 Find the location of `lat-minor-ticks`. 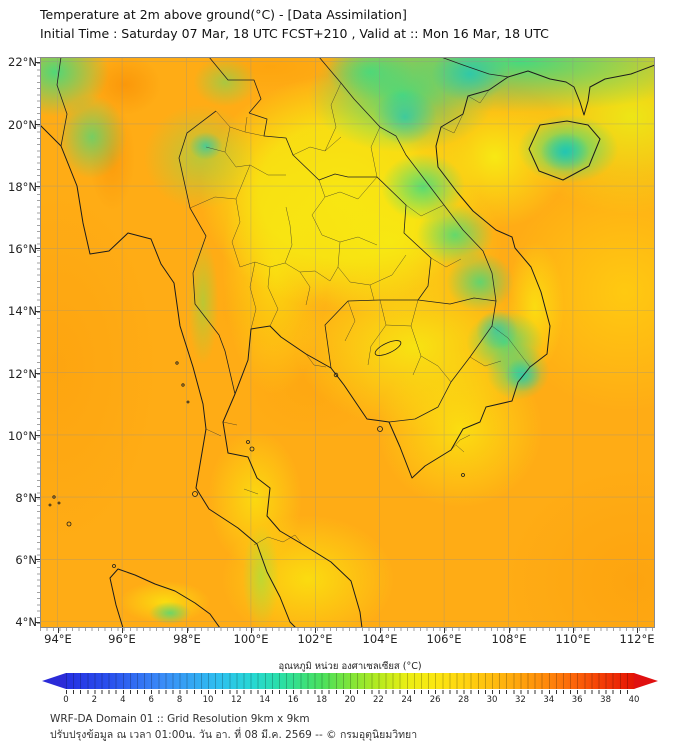

lat-minor-ticks is located at coordinates (38, 342).